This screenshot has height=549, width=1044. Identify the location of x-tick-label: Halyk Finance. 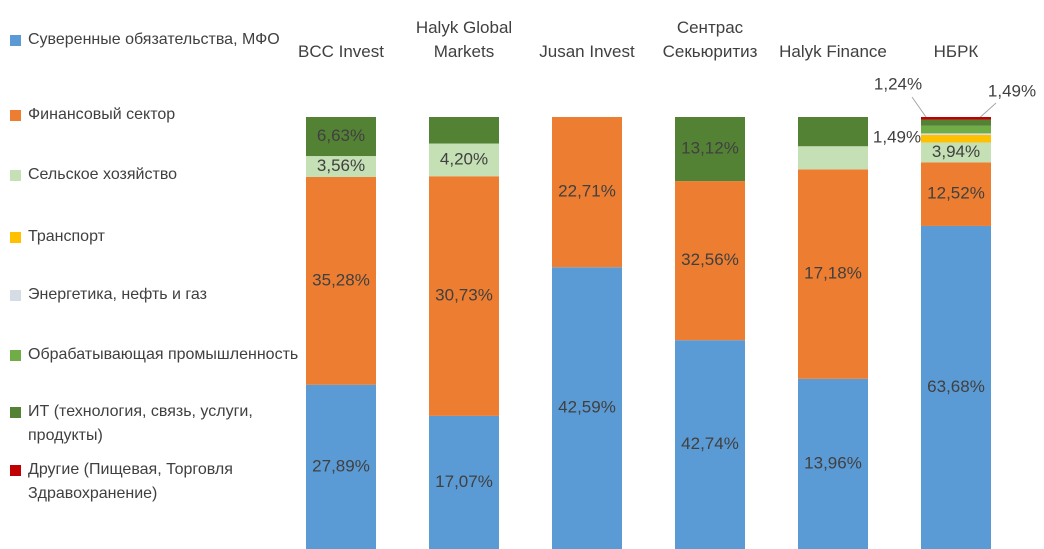
(833, 51).